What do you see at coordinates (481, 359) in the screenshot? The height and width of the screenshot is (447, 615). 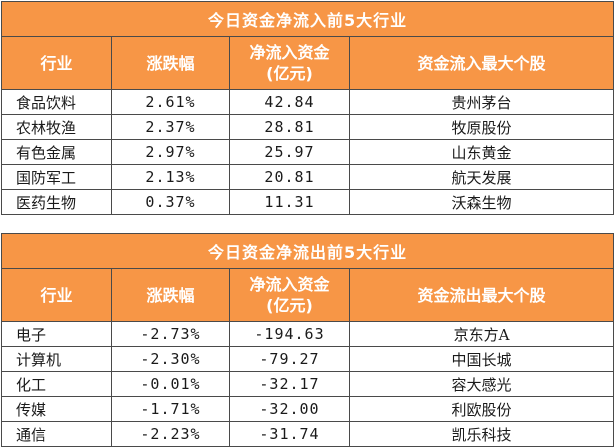 I see `top-stock-cell: 中国长城` at bounding box center [481, 359].